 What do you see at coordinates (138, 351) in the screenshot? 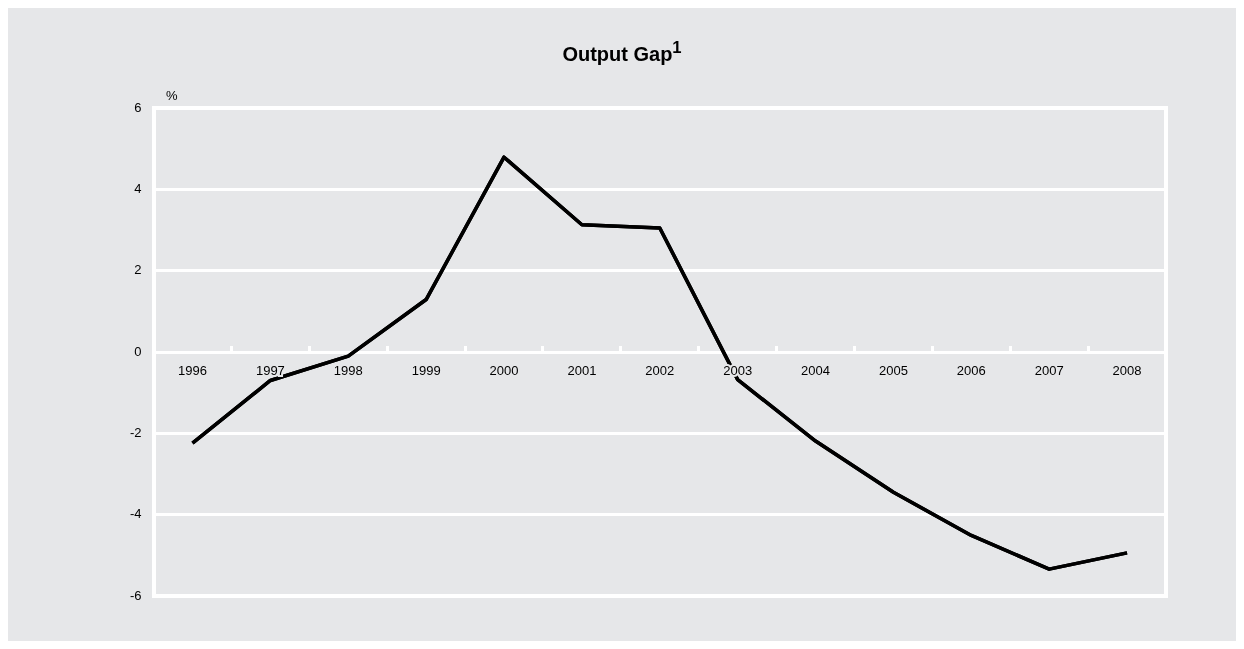
I see `y-tick-label: 0` at bounding box center [138, 351].